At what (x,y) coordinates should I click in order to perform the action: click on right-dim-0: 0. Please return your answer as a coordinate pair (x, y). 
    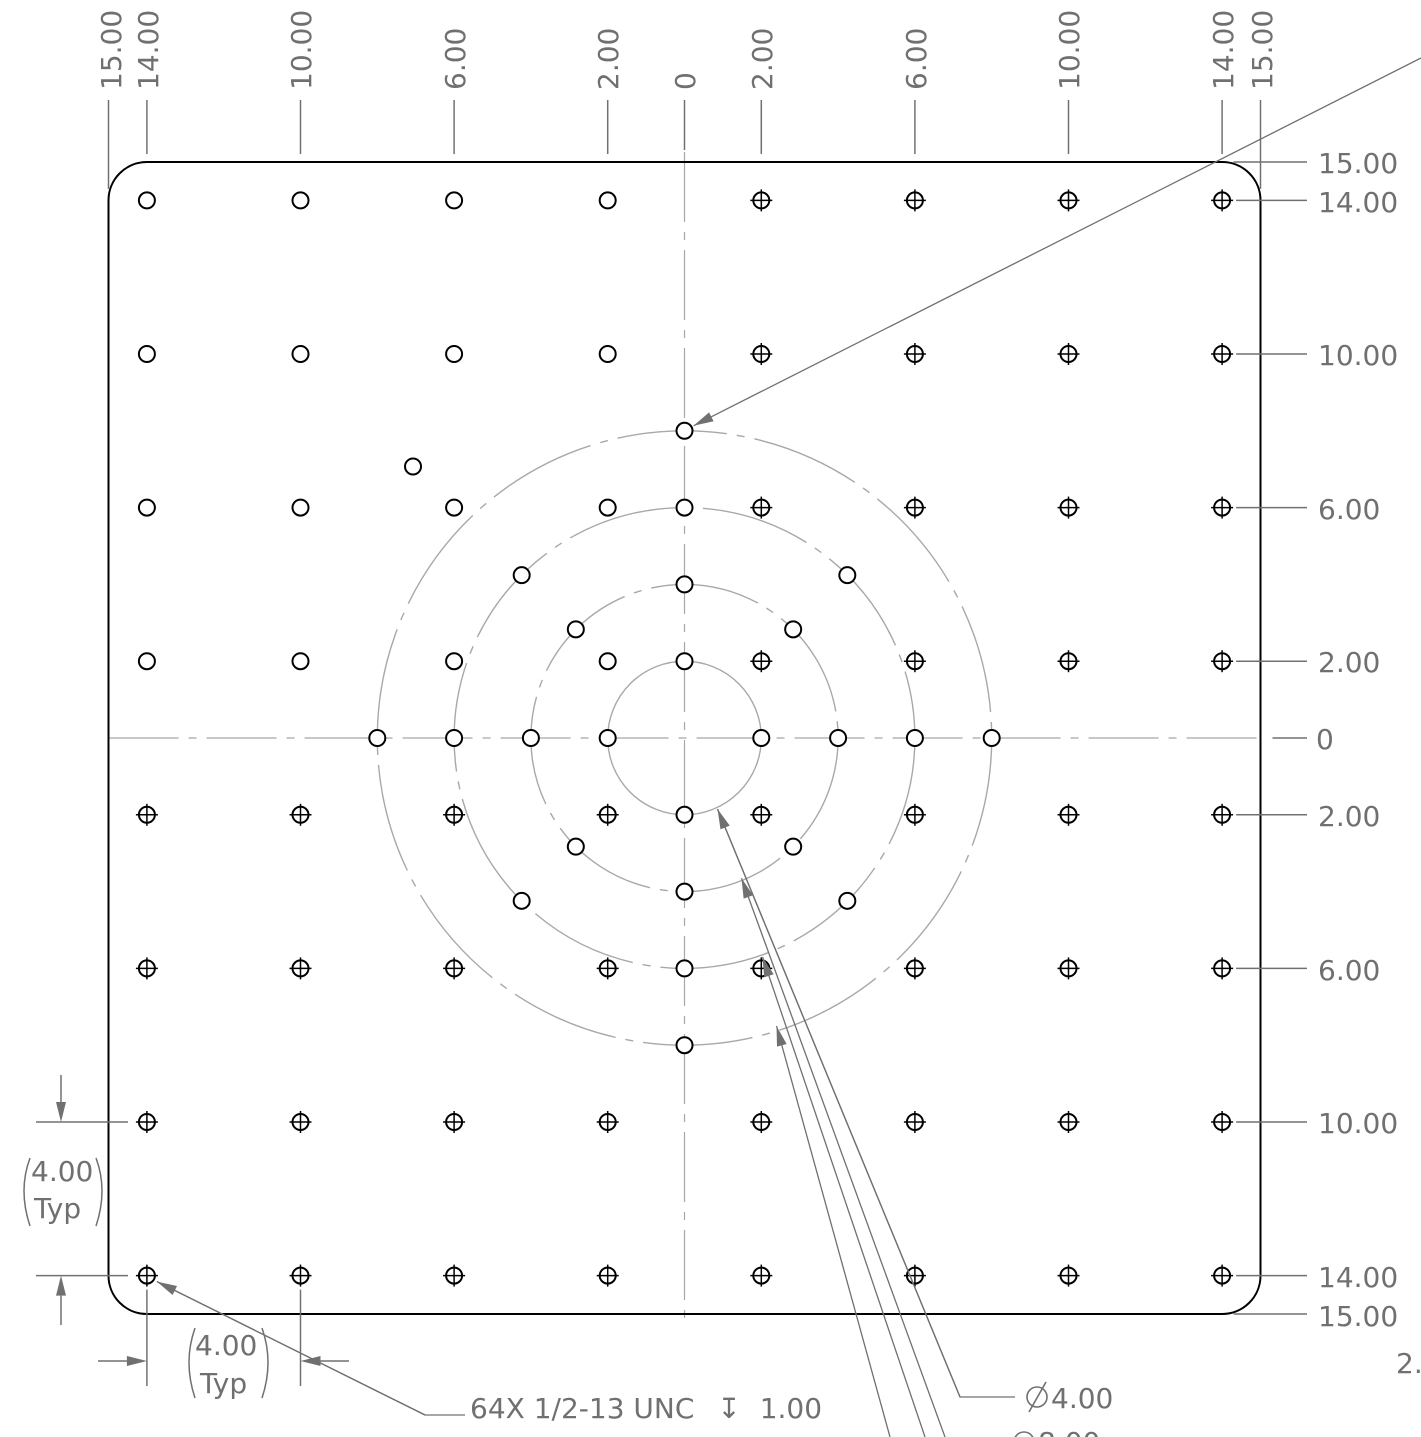
    Looking at the image, I should click on (1325, 739).